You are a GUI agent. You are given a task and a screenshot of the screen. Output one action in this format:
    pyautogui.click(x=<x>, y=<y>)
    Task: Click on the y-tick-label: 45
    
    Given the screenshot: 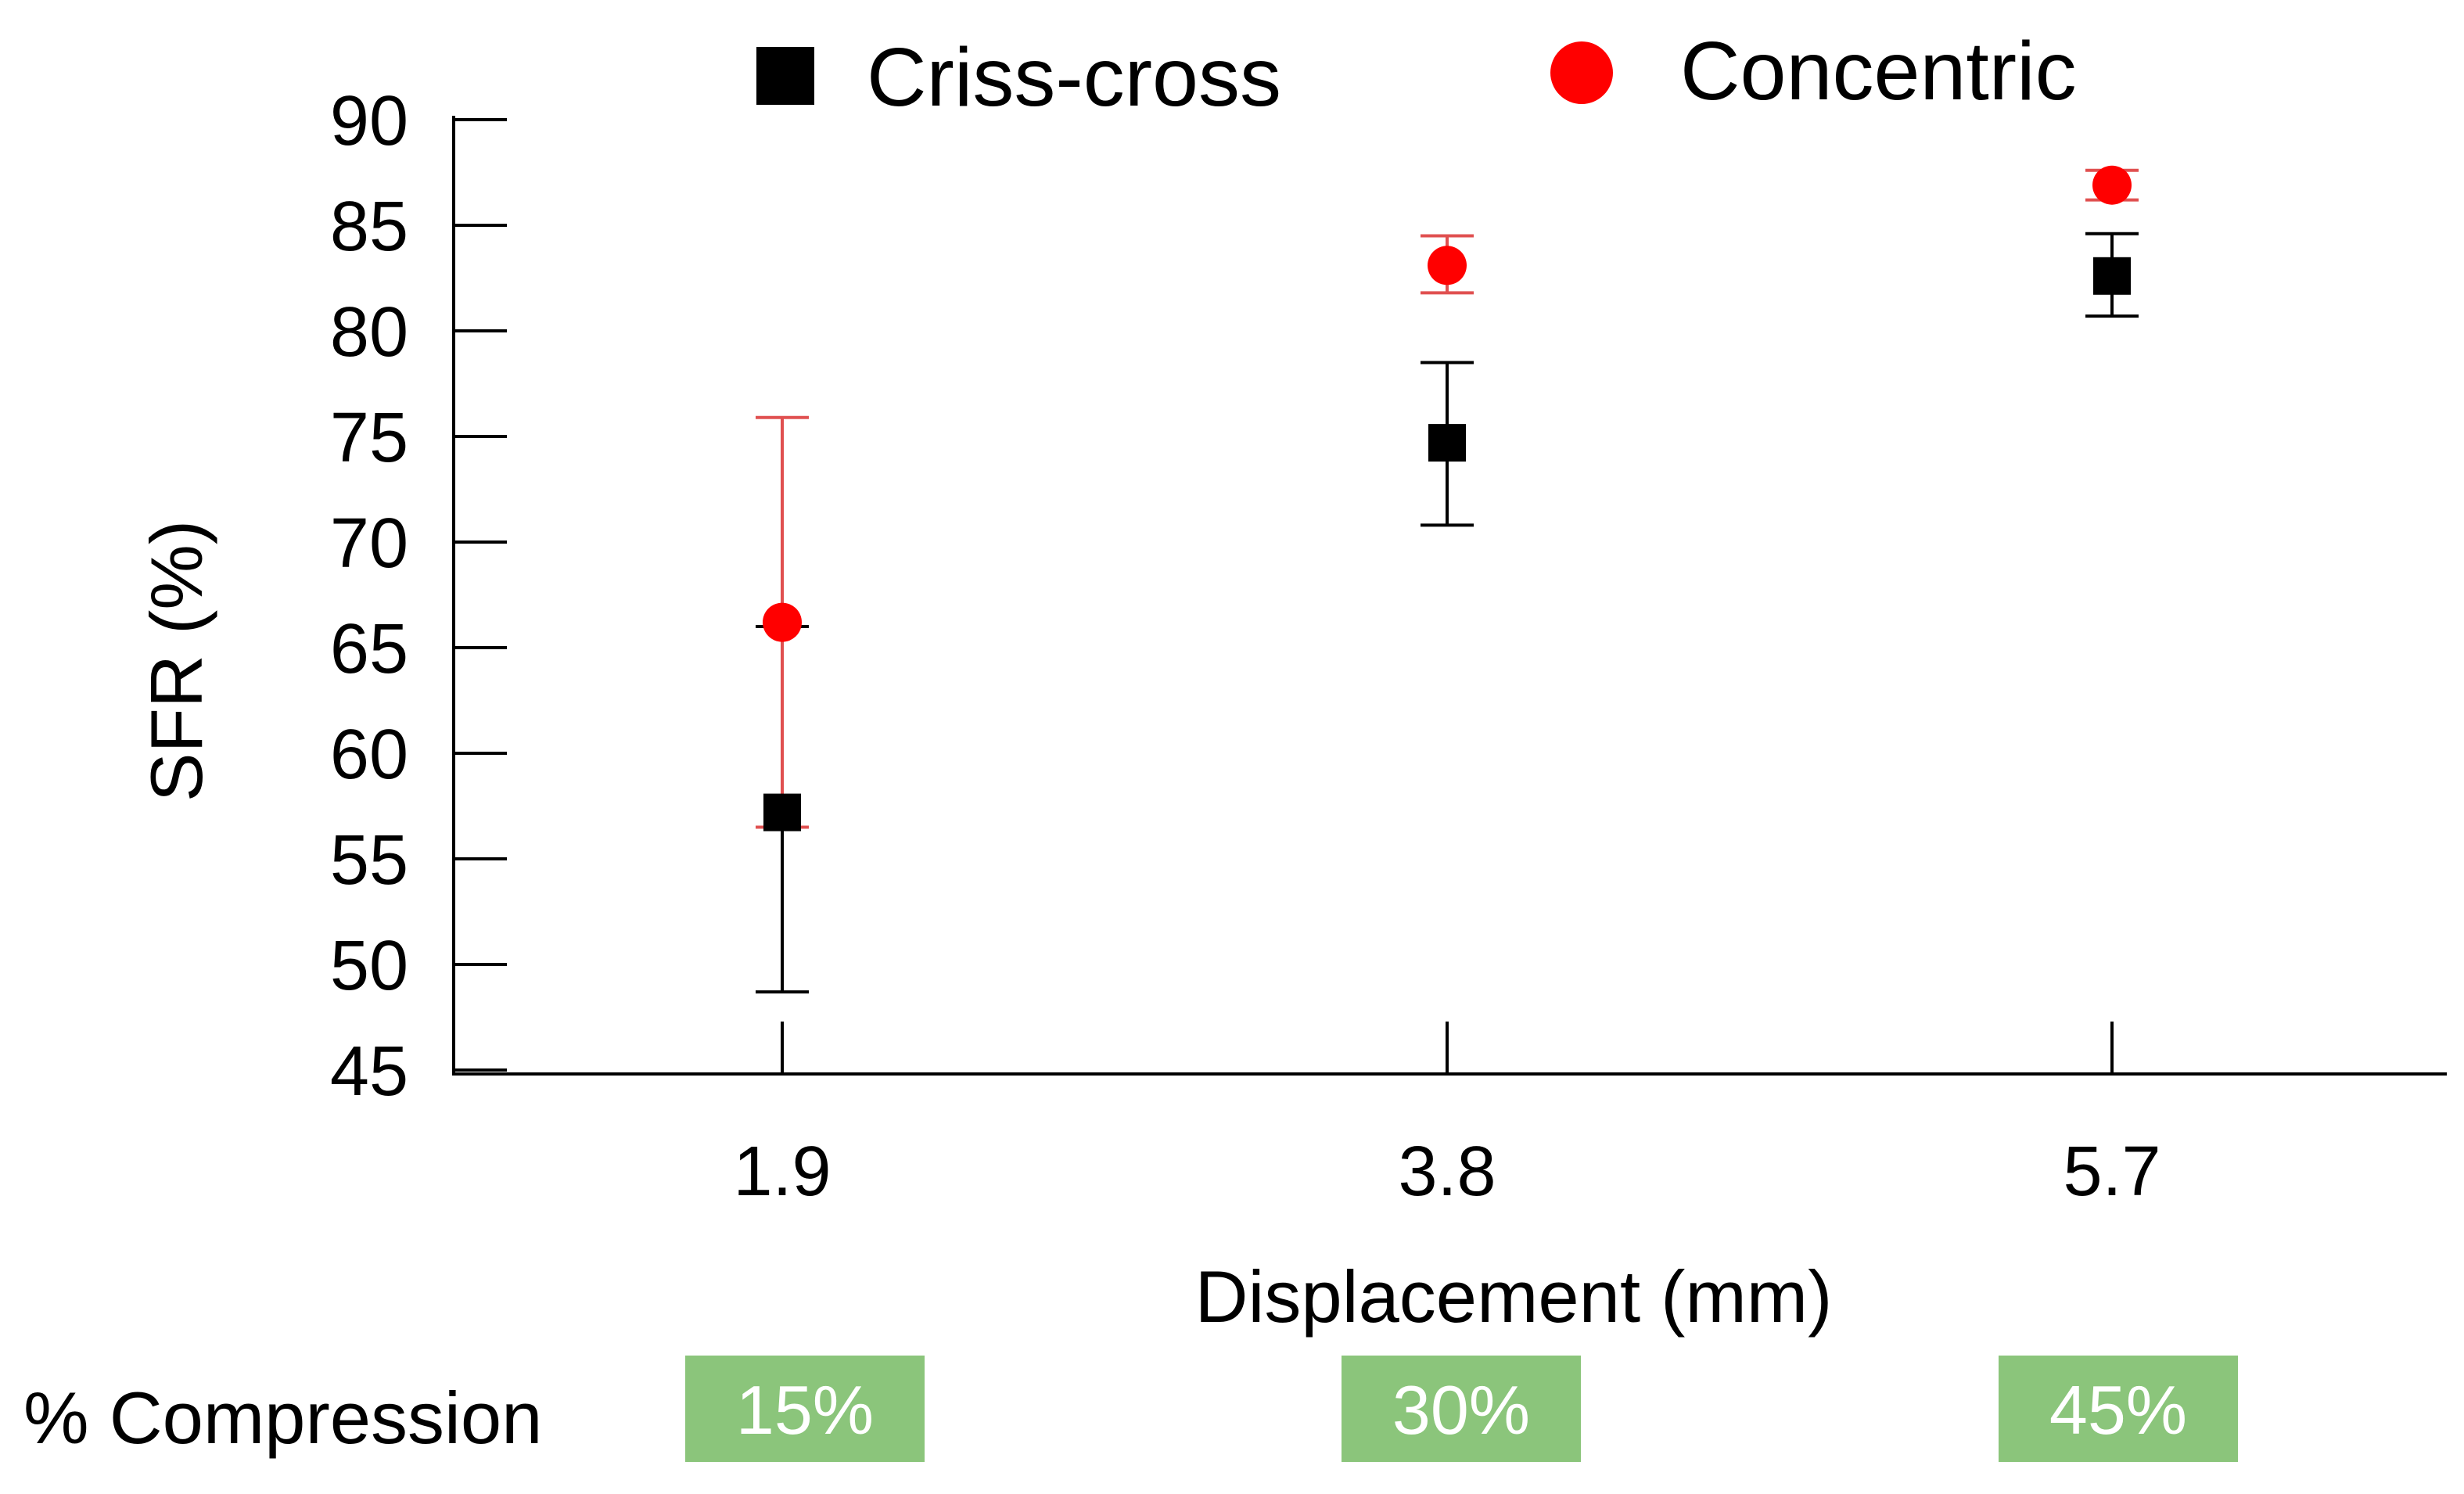 What is the action you would take?
    pyautogui.click(x=369, y=1072)
    